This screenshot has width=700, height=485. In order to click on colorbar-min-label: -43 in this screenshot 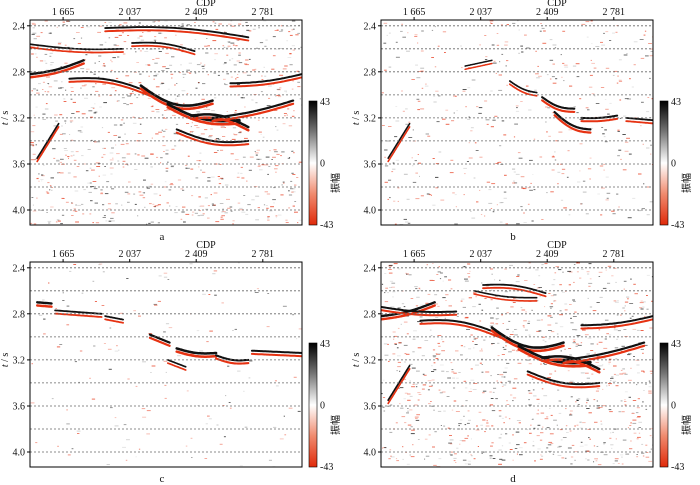, I will do `click(326, 467)`.